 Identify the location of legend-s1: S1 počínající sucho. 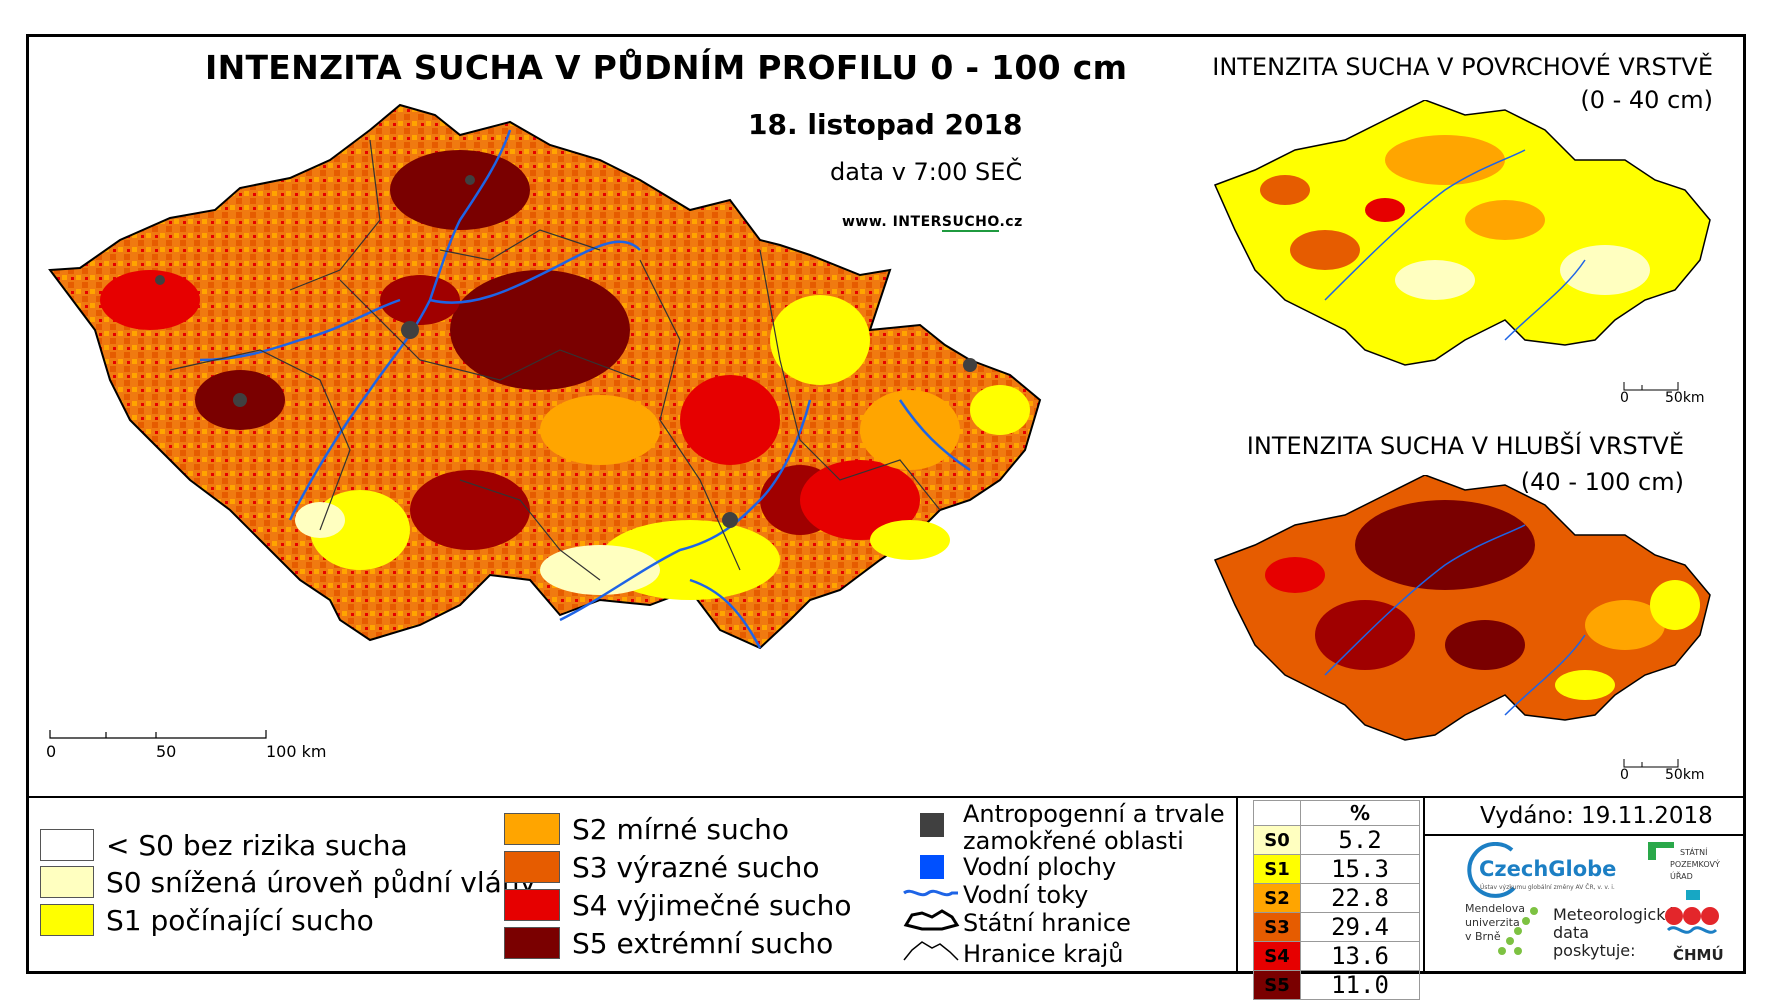
(240, 920).